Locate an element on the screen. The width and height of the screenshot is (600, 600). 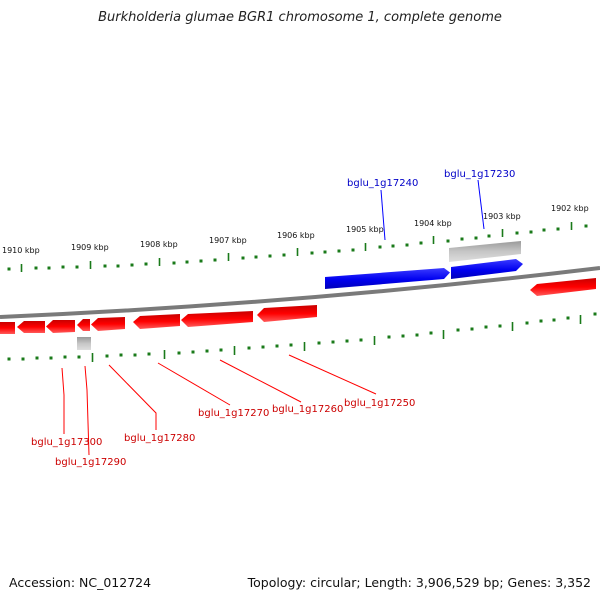
gene-label-bglu_1g17290: bglu_1g17290 is located at coordinates (90, 462).